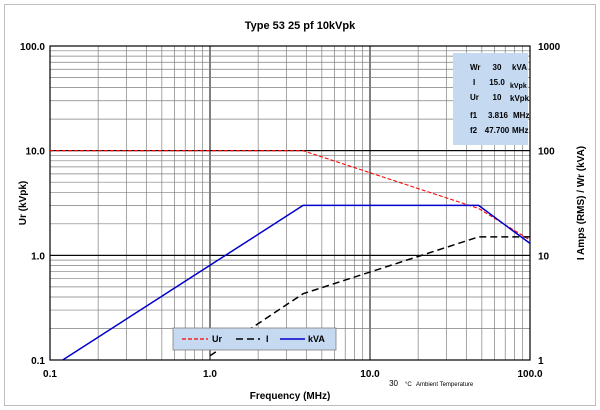 The height and width of the screenshot is (410, 600). Describe the element at coordinates (267, 339) in the screenshot. I see `legend-label-i: I` at that location.